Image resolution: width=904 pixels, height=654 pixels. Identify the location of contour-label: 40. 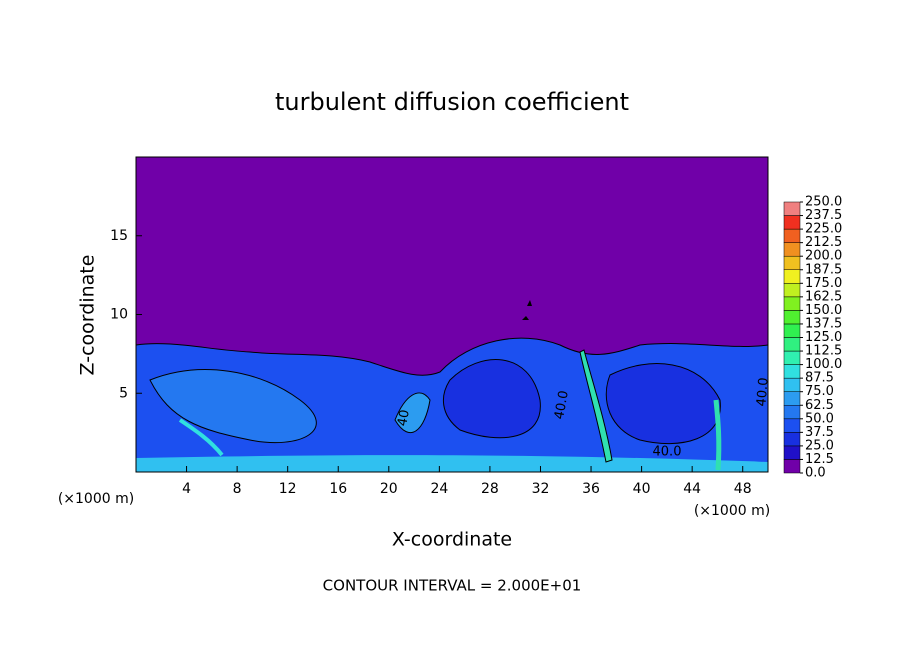
(404, 418).